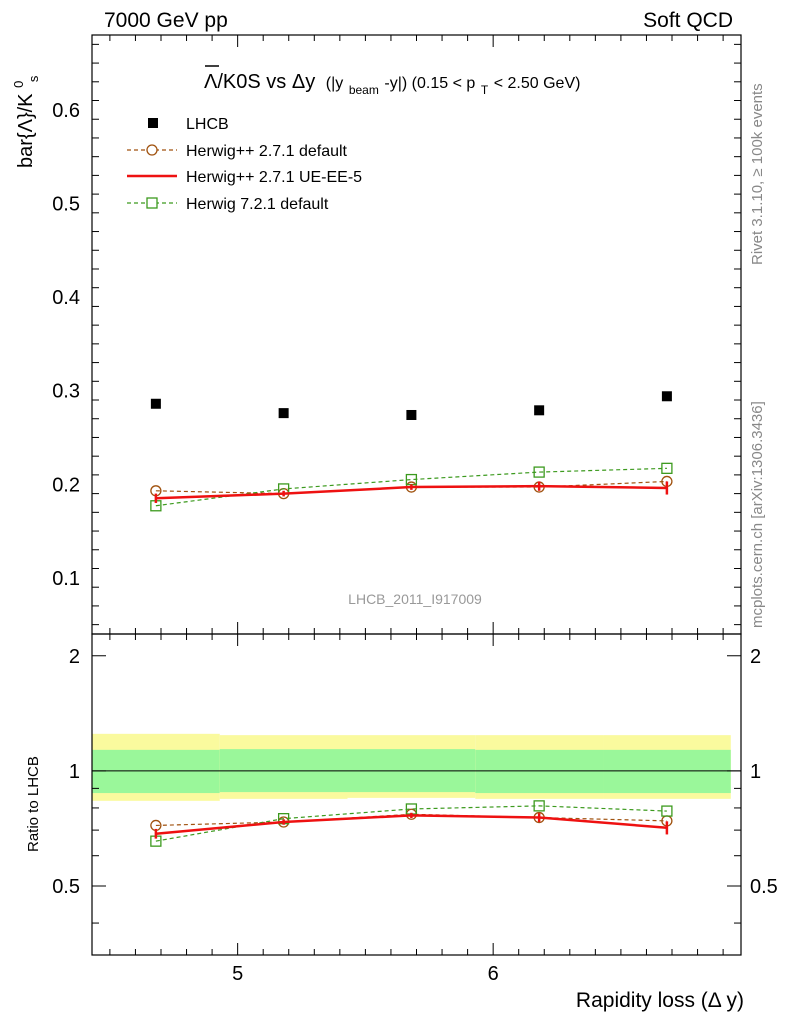  I want to click on y-tick-label-0: 0.1, so click(66, 579).